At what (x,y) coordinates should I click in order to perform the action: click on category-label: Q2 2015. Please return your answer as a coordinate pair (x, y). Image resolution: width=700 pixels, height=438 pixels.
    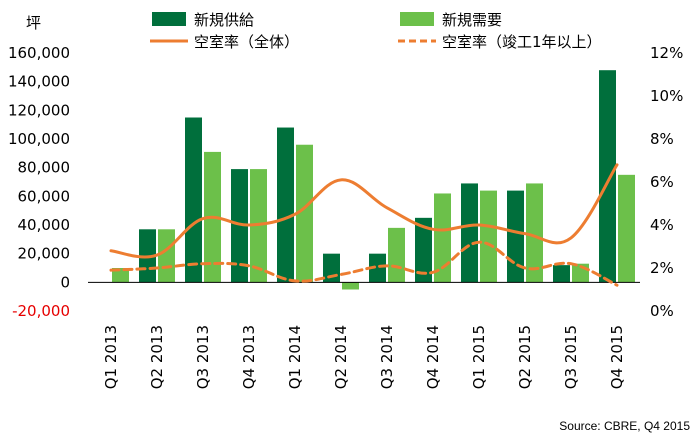
    Looking at the image, I should click on (525, 357).